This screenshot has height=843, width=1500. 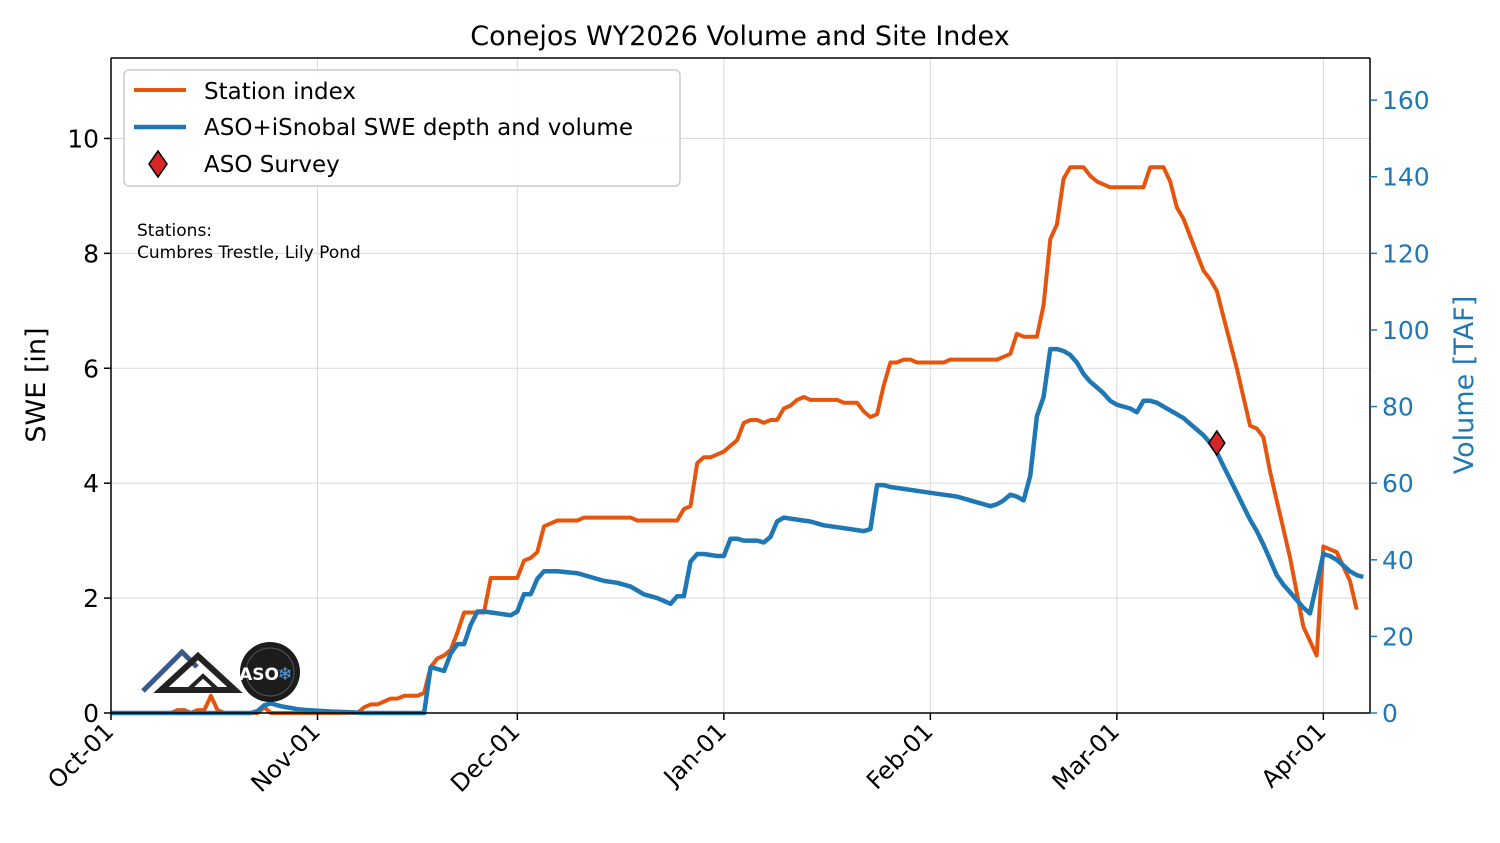 I want to click on y2-tick-label-2: 40, so click(x=1398, y=560).